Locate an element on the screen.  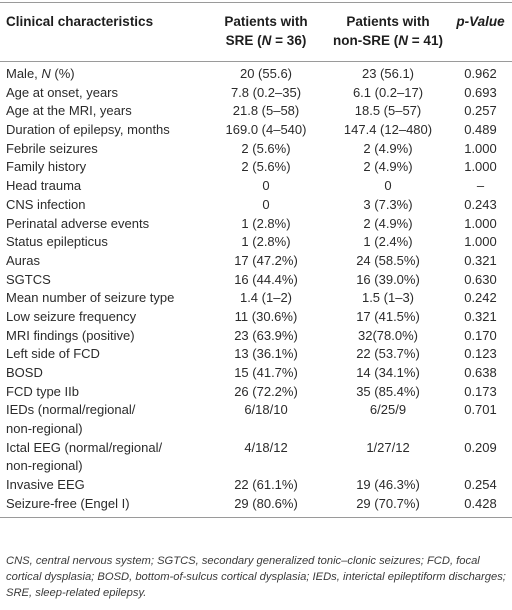
row-sre-value: 1 (2.8%) is located at coordinates (266, 223).